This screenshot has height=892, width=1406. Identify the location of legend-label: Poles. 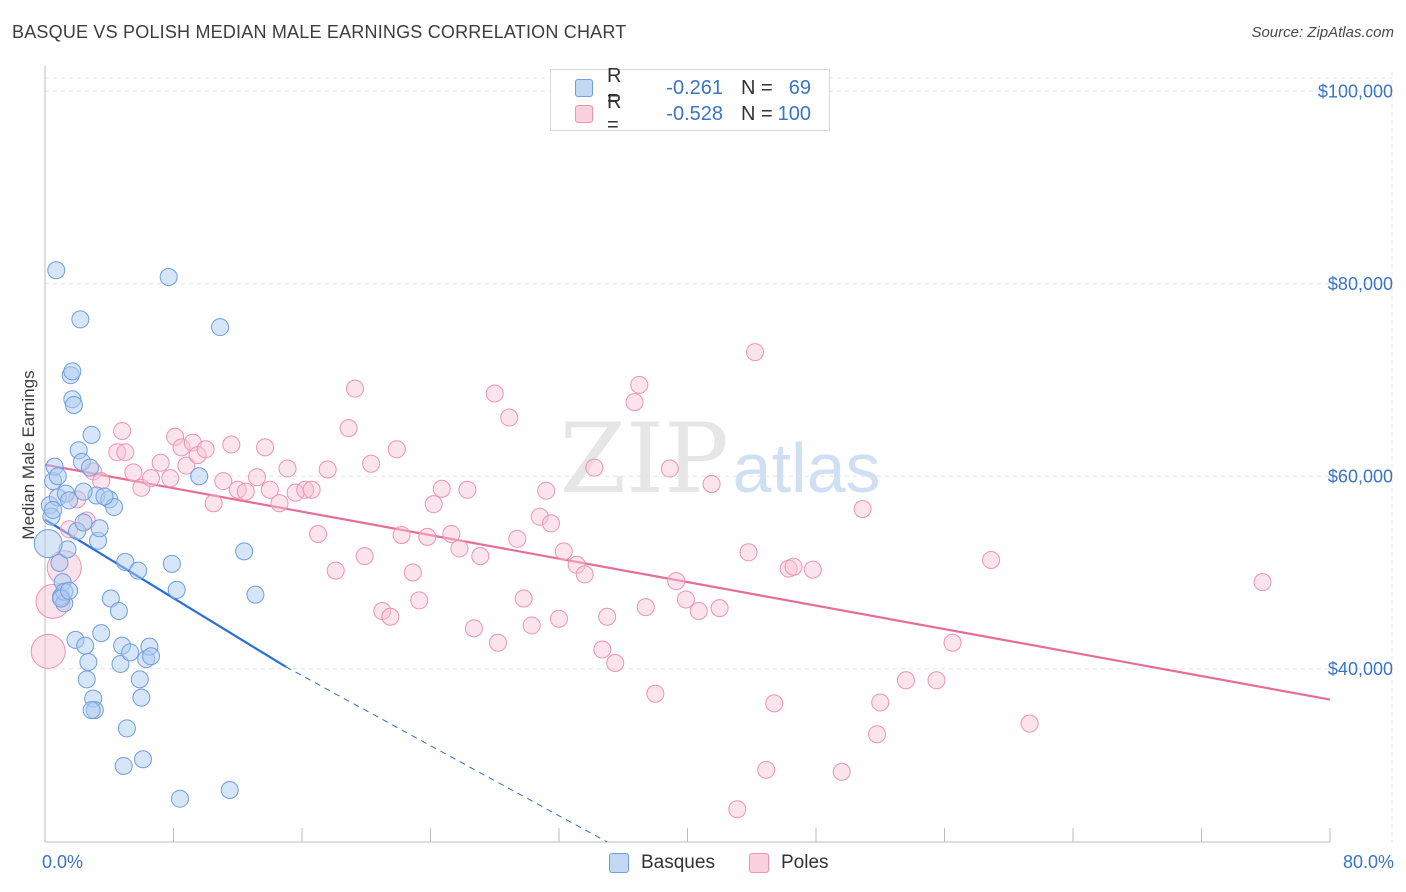
(805, 862).